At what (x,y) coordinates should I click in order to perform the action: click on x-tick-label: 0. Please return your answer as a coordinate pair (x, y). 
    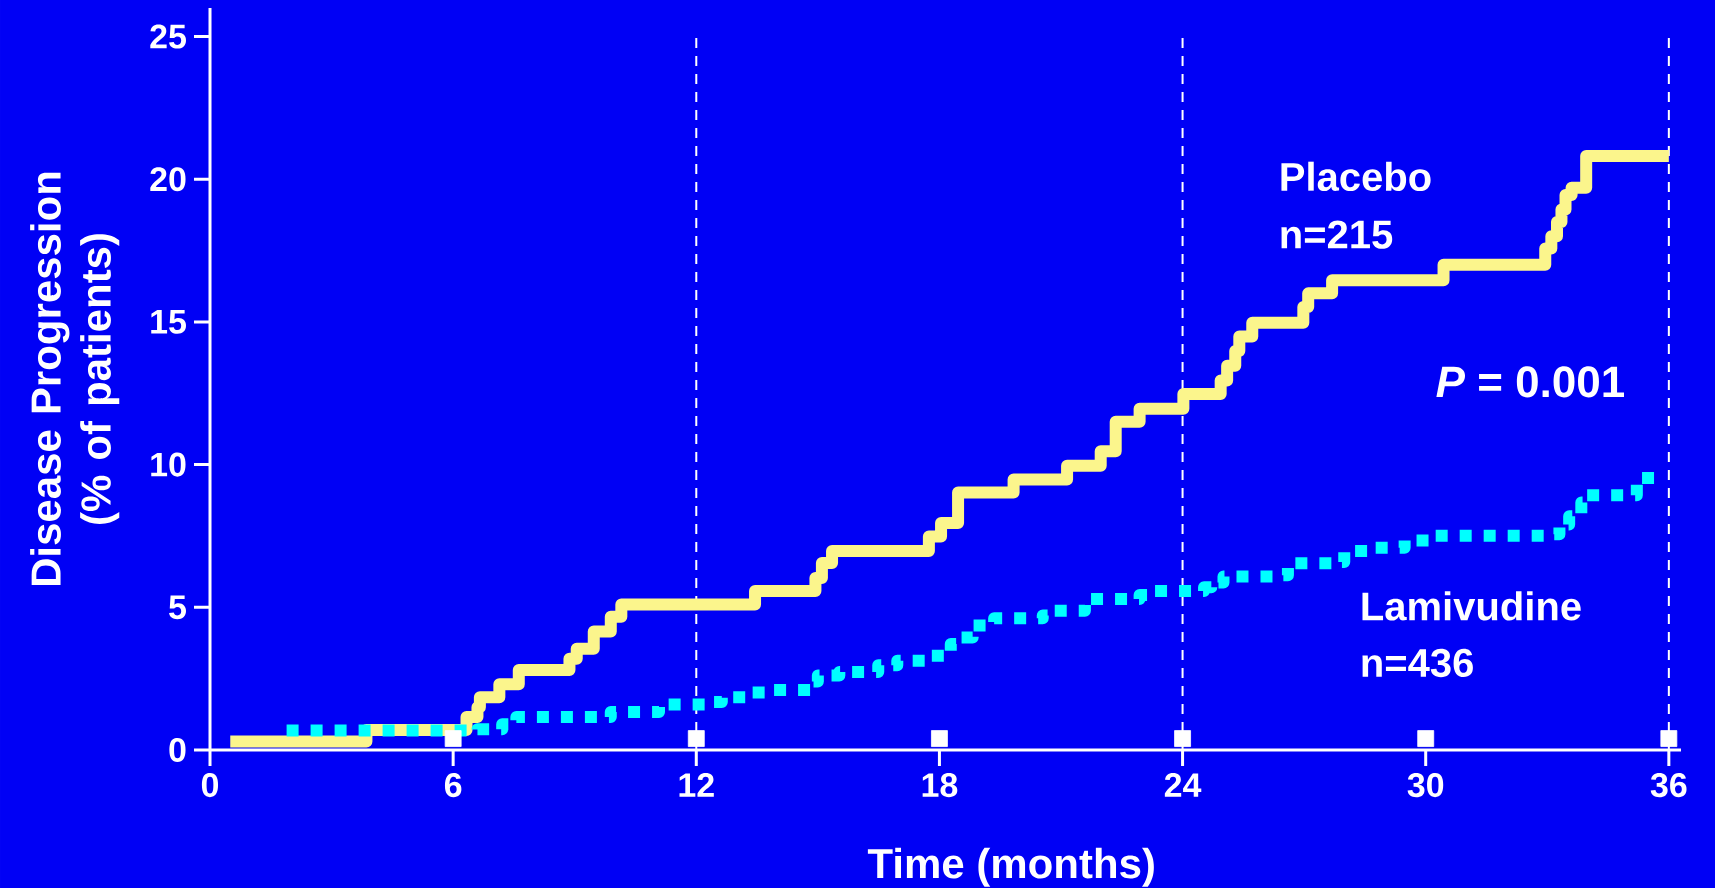
    Looking at the image, I should click on (210, 785).